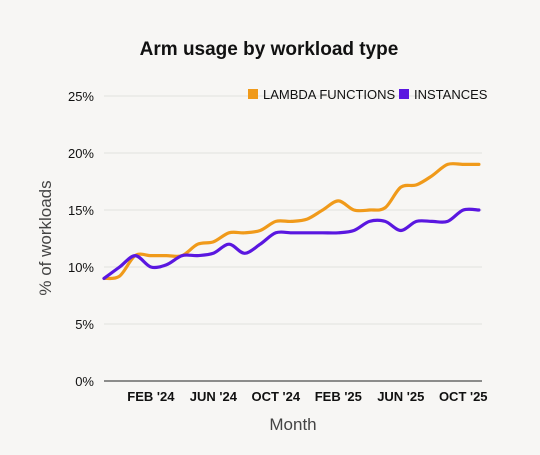 Image resolution: width=540 pixels, height=455 pixels. Describe the element at coordinates (151, 396) in the screenshot. I see `x-tick-label: FEB '24` at that location.